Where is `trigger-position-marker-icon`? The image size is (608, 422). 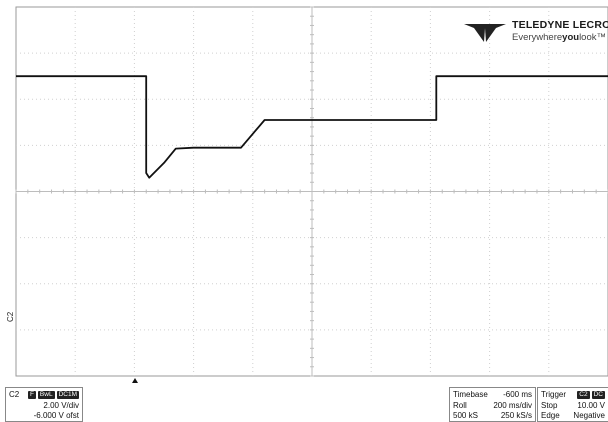
trigger-position-marker-icon is located at coordinates (135, 380).